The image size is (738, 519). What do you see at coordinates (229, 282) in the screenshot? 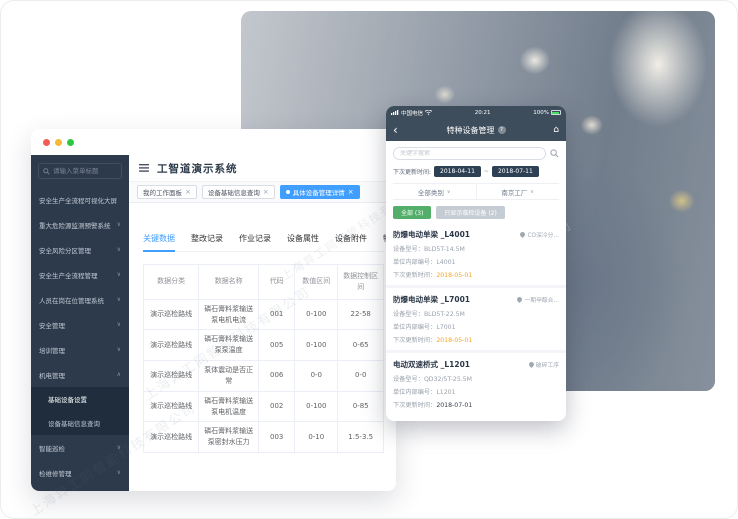
I see `table-column-header: 数据名称` at bounding box center [229, 282].